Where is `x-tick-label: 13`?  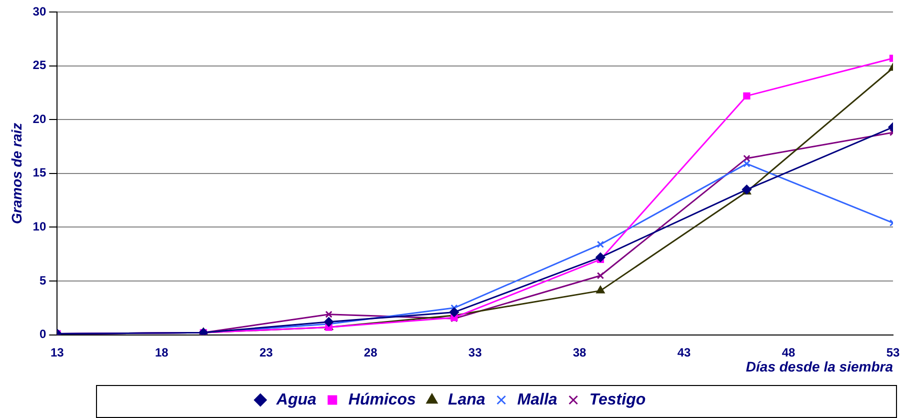
x-tick-label: 13 is located at coordinates (57, 352).